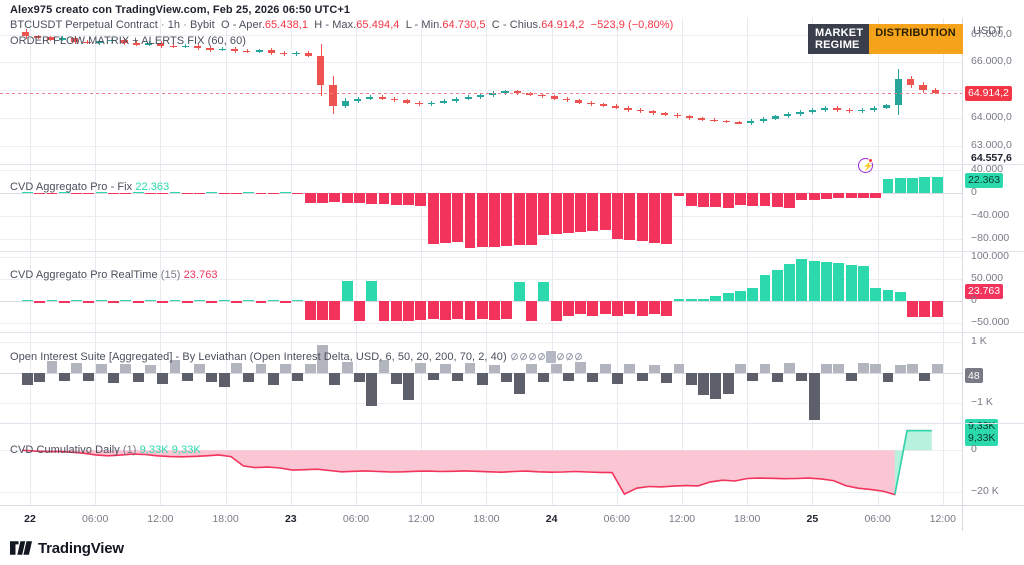  I want to click on legend-low-value: 64.730,5, so click(464, 25).